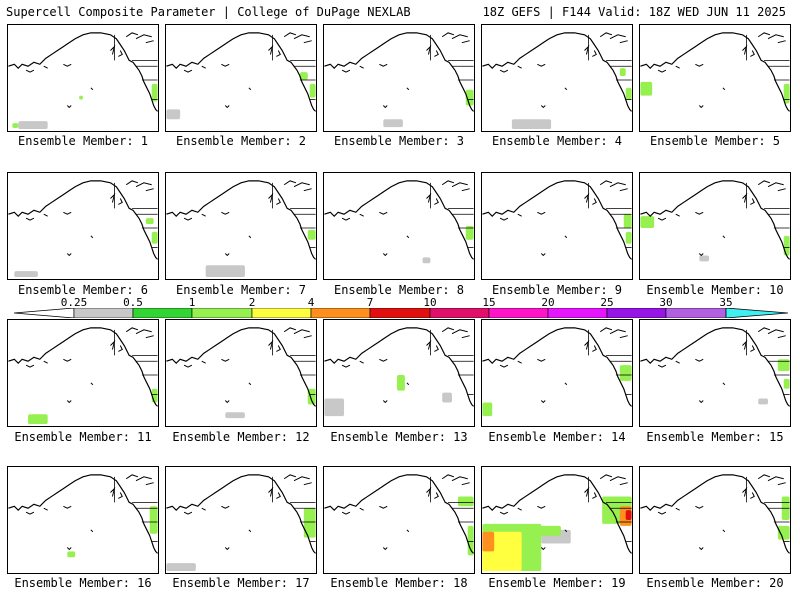 This screenshot has height=600, width=800. I want to click on colorbar-tick-label: 4, so click(311, 302).